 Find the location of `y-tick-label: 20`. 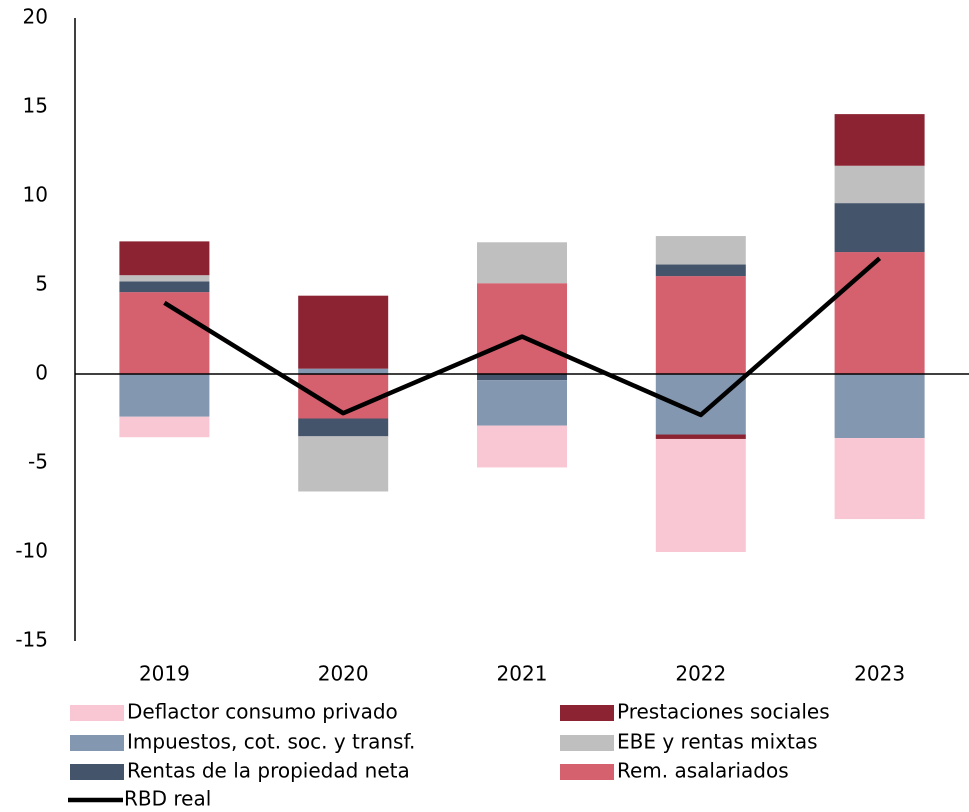

y-tick-label: 20 is located at coordinates (35, 17).